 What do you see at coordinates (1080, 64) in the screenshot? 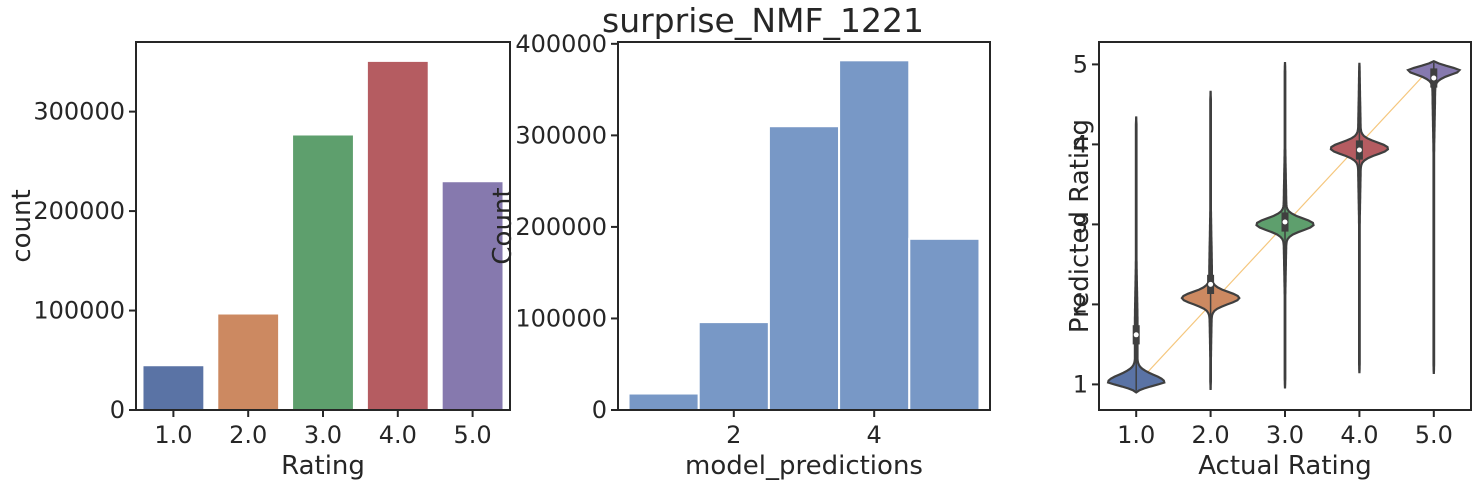
I see `y-tick-label: 5` at bounding box center [1080, 64].